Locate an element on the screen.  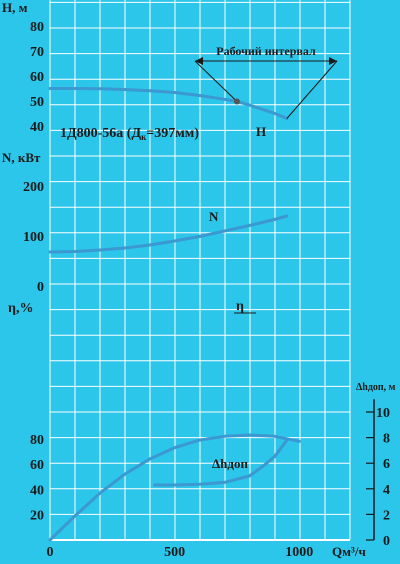
head-curve-h is located at coordinates (168, 103).